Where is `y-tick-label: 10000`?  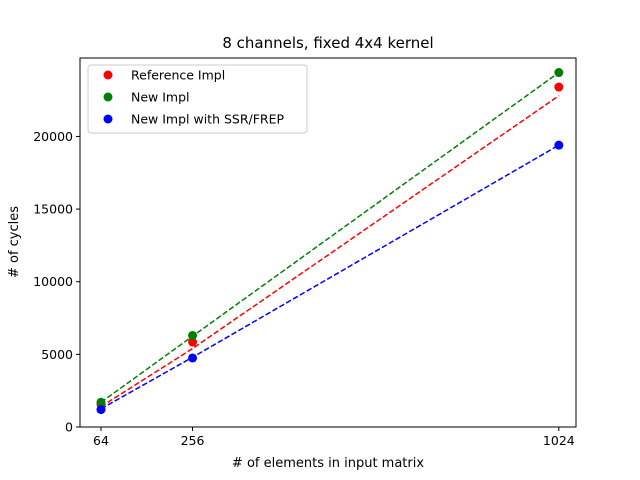
y-tick-label: 10000 is located at coordinates (53, 281).